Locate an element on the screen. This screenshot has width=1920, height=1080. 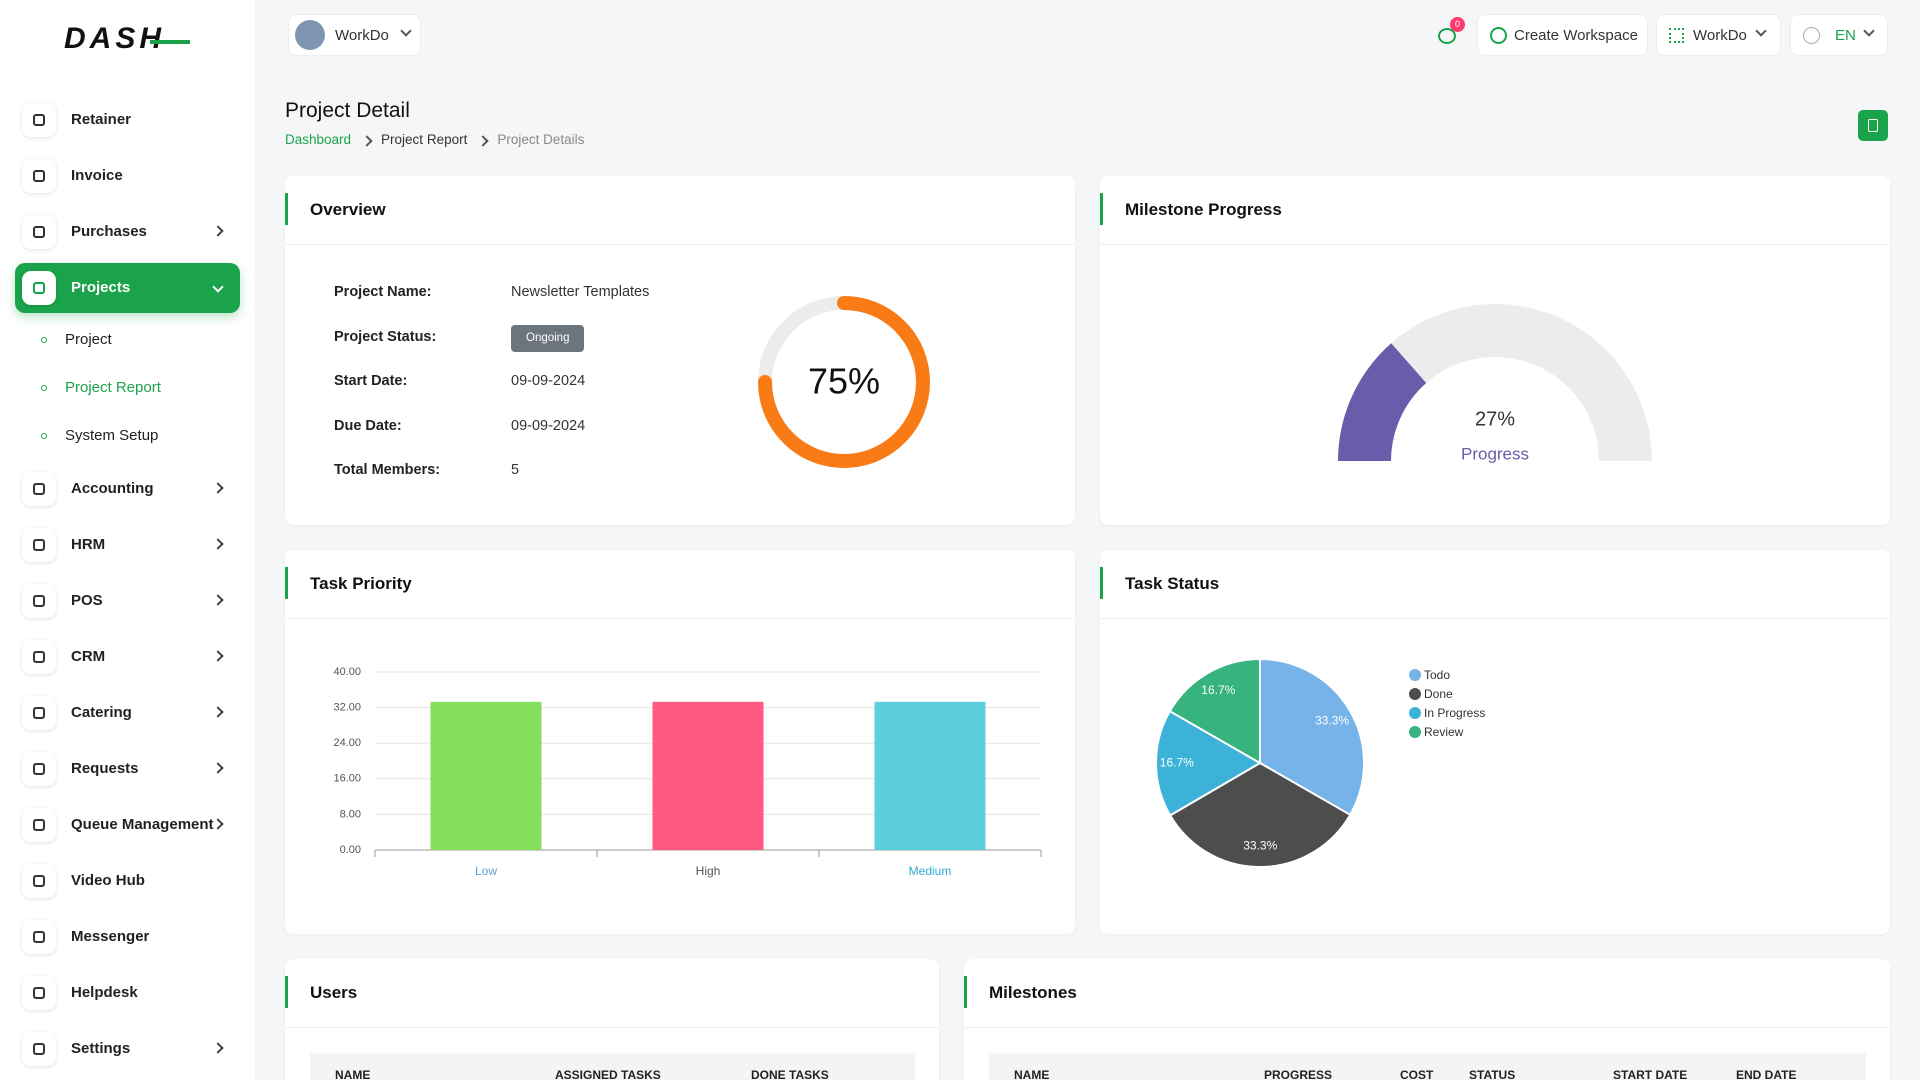
nav-item: Purchases is located at coordinates (109, 231).